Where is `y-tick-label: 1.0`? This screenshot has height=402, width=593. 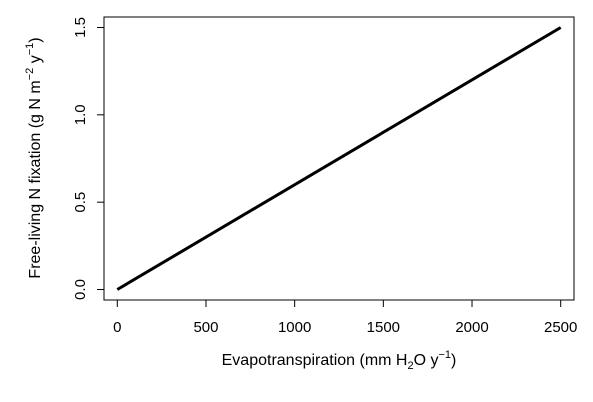 y-tick-label: 1.0 is located at coordinates (80, 114).